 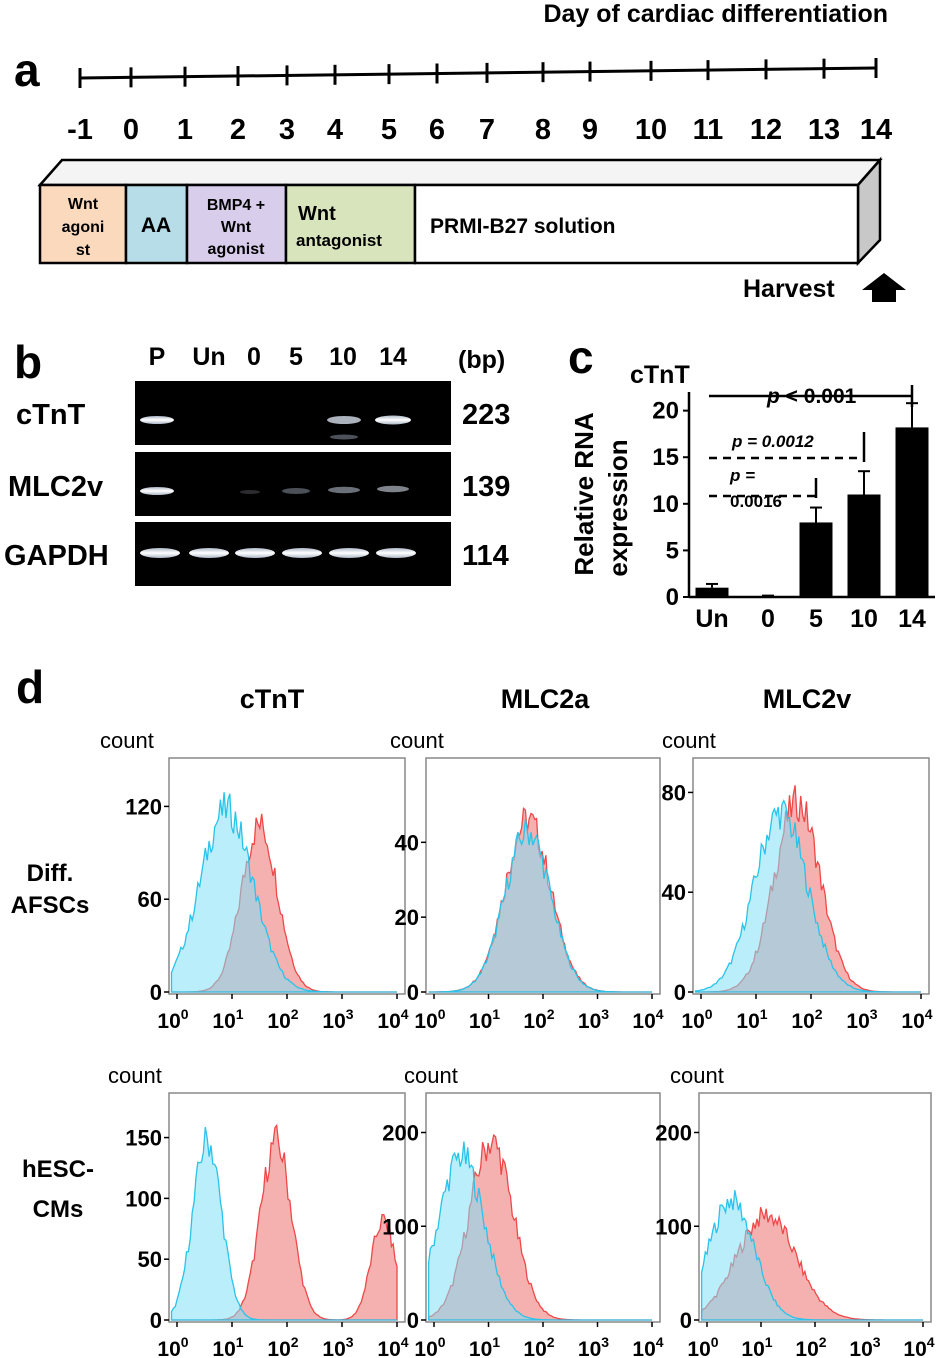 What do you see at coordinates (58, 1209) in the screenshot?
I see `row-label-hesc-2: CMs` at bounding box center [58, 1209].